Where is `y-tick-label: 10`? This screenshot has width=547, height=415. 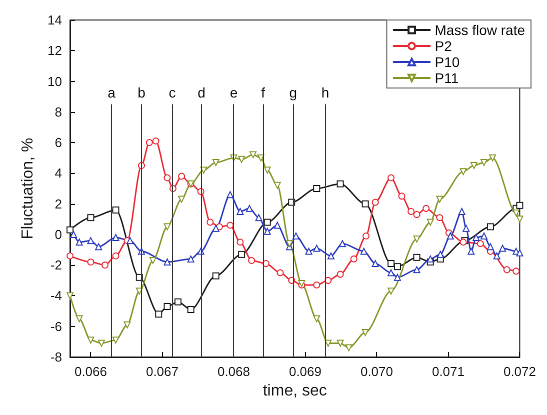
y-tick-label: 10 is located at coordinates (55, 81).